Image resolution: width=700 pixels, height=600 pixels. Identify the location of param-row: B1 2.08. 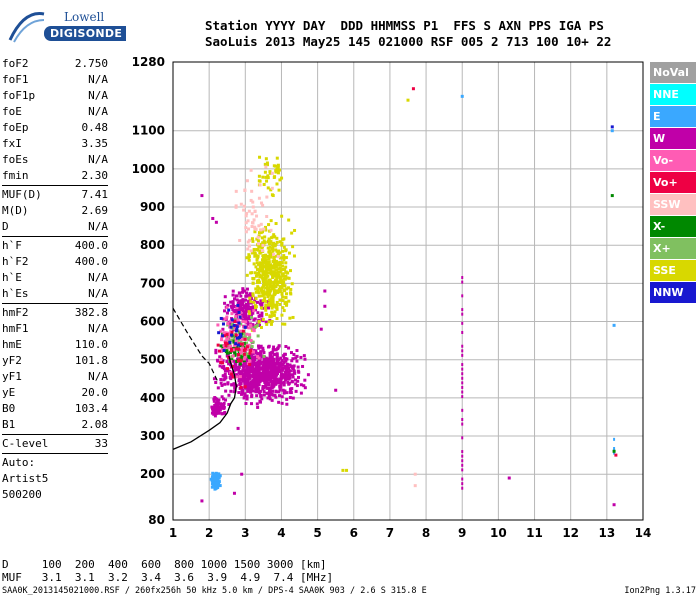
(55, 425).